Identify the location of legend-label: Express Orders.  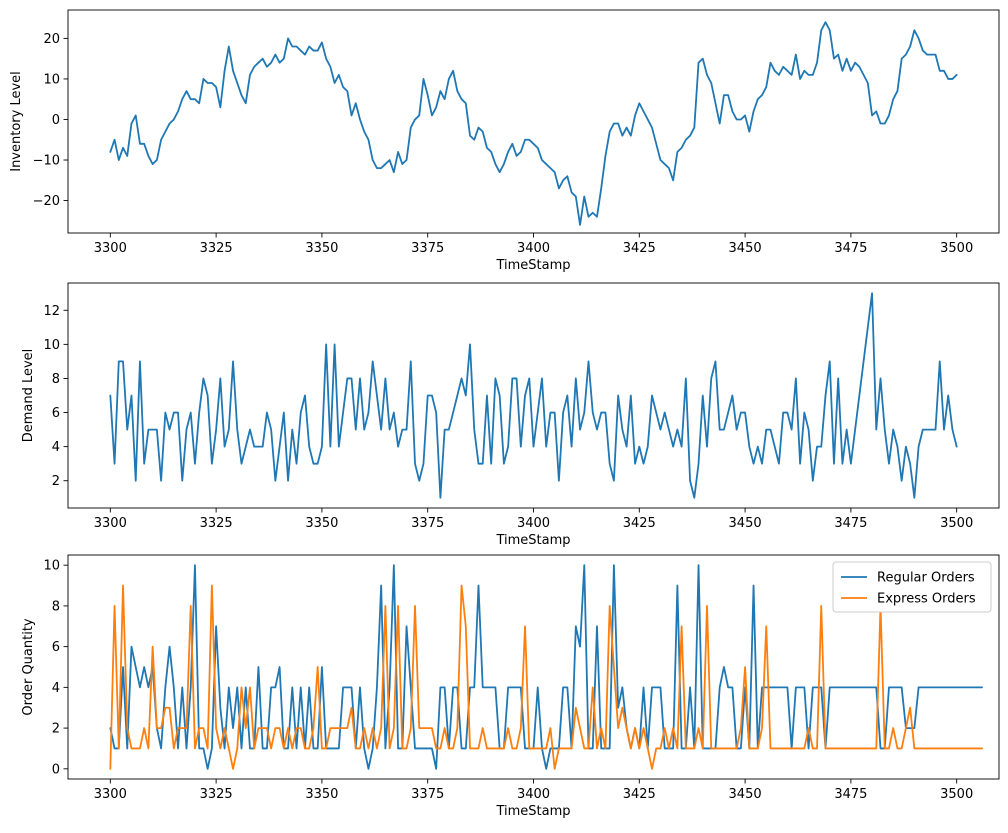
(926, 599).